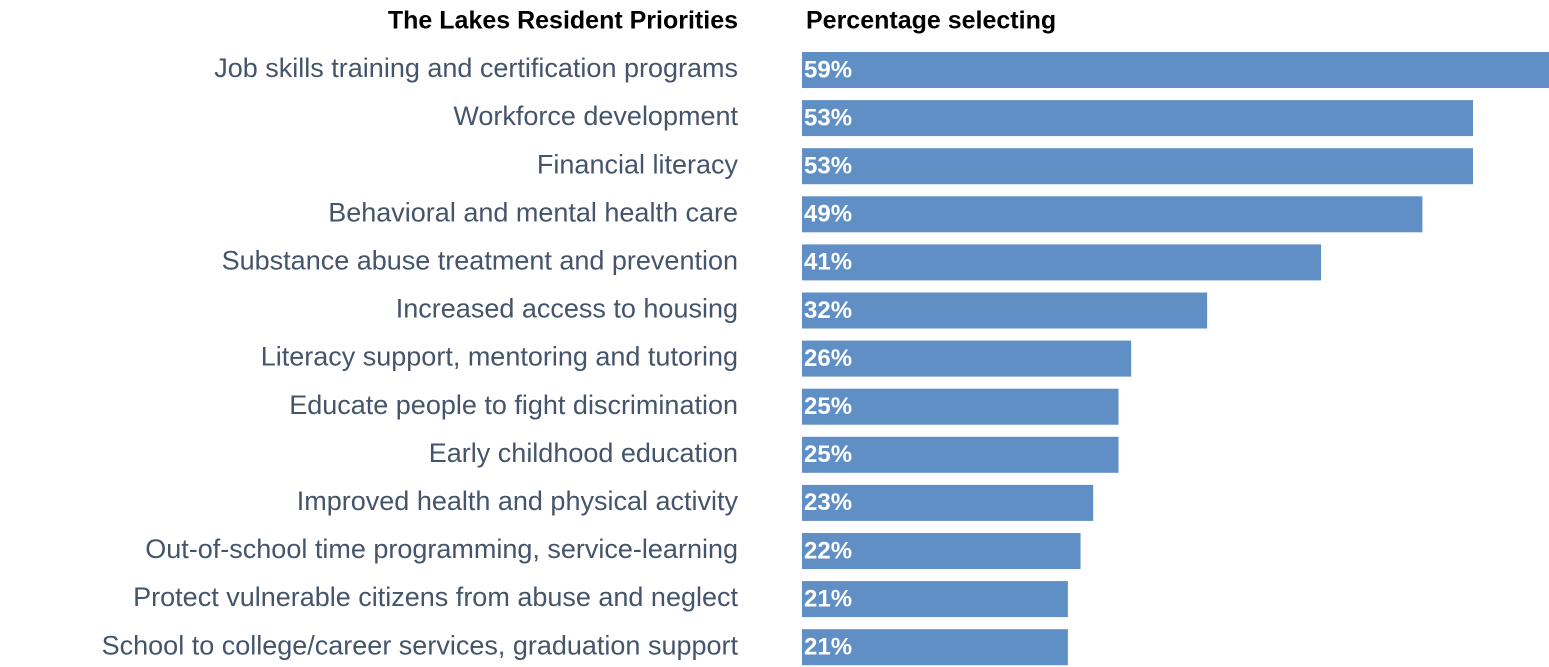 The image size is (1549, 667). What do you see at coordinates (828, 358) in the screenshot?
I see `value-label: 26%` at bounding box center [828, 358].